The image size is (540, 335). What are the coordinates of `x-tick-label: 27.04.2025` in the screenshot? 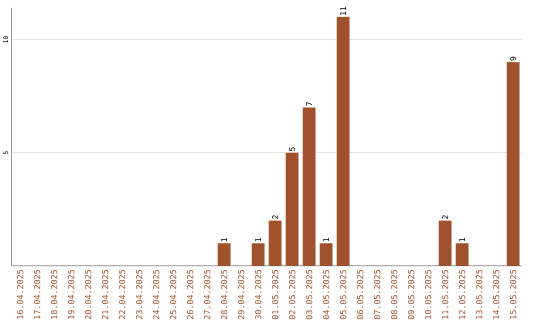 It's located at (207, 295).